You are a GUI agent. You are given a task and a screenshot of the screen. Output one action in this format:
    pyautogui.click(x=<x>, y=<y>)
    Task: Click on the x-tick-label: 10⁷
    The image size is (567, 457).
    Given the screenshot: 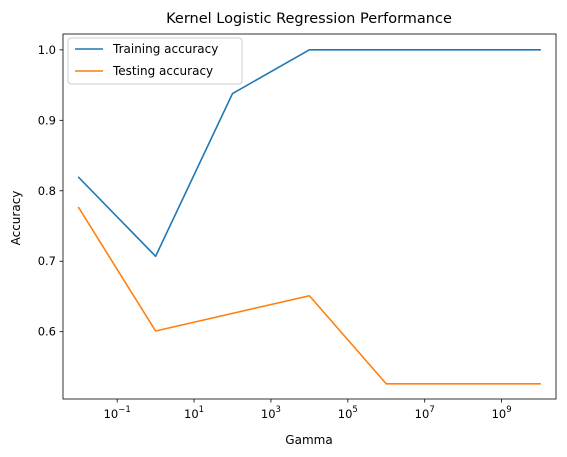 What is the action you would take?
    pyautogui.click(x=425, y=413)
    